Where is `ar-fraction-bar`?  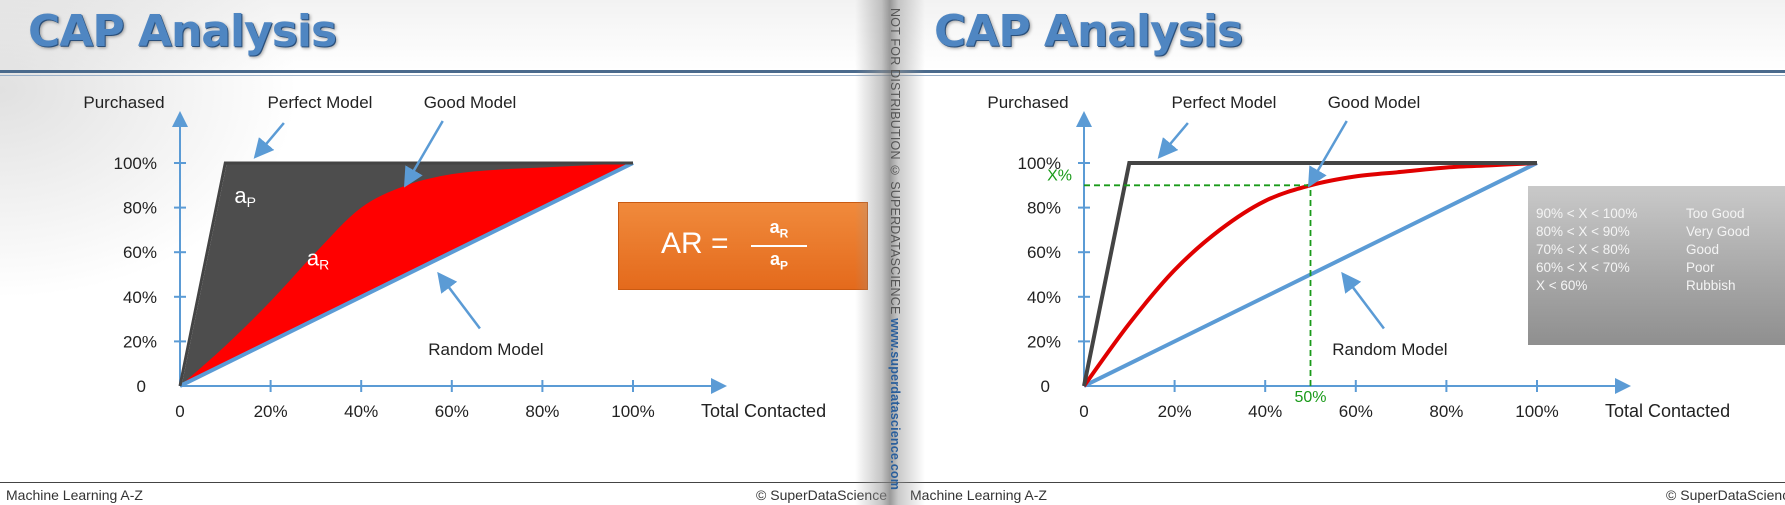
ar-fraction-bar is located at coordinates (779, 246).